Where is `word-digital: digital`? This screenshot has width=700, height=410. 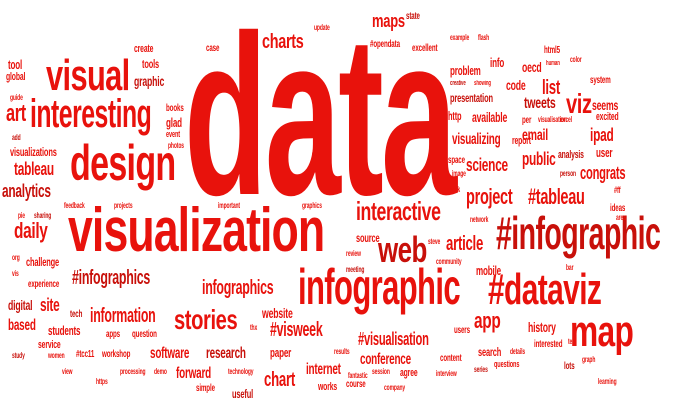 word-digital: digital is located at coordinates (20, 305).